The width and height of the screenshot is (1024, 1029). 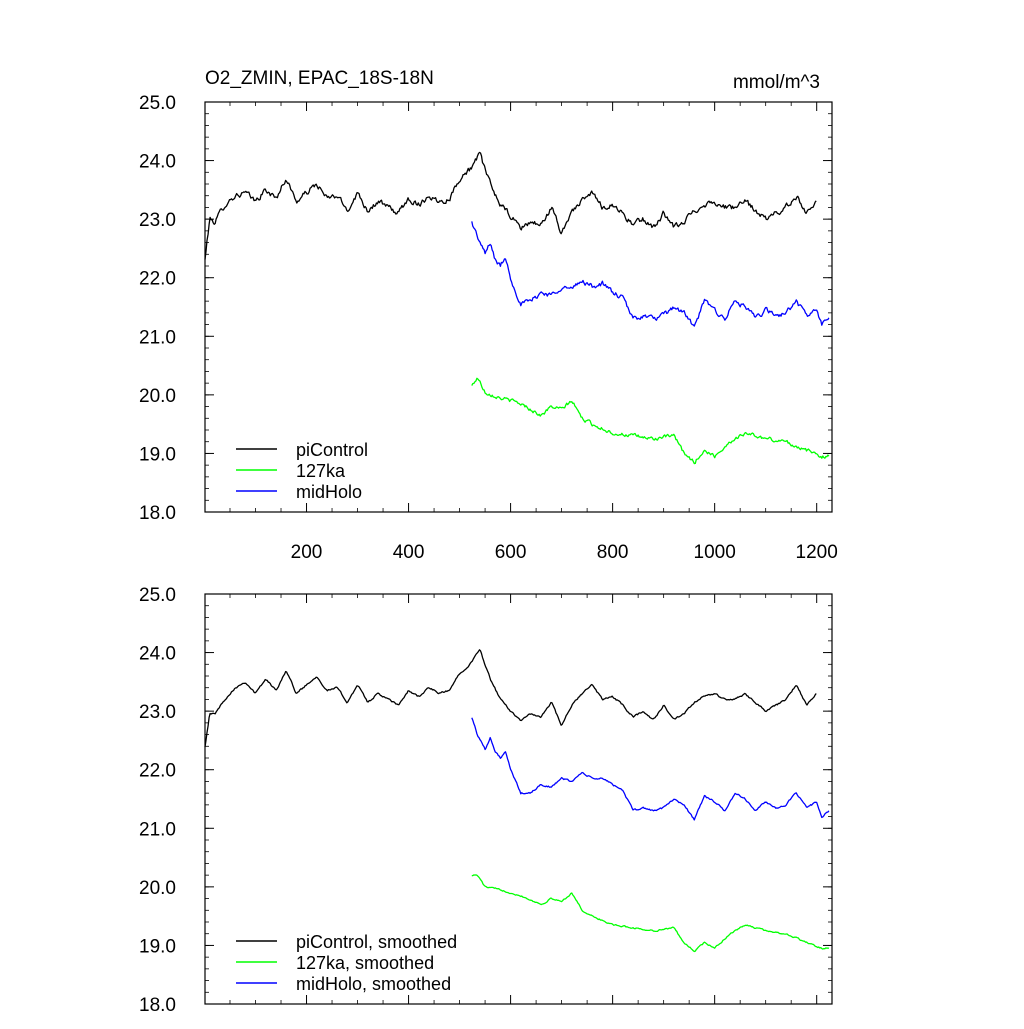 I want to click on x-tick-label: 600, so click(x=511, y=552).